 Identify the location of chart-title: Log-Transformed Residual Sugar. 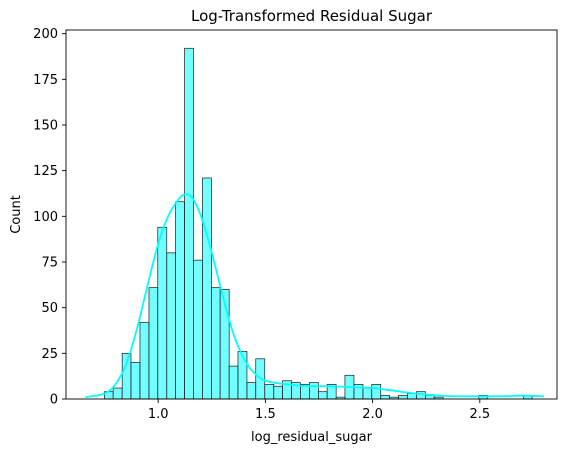
(312, 16).